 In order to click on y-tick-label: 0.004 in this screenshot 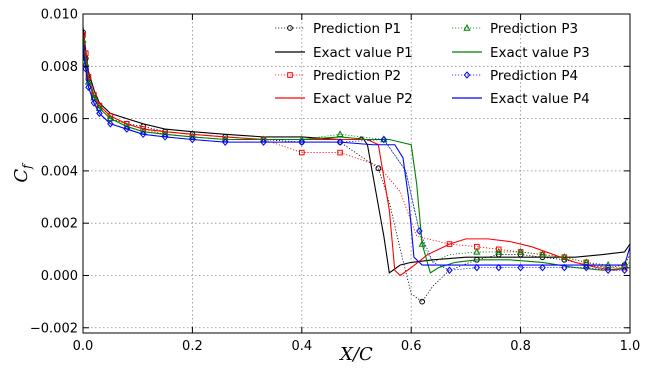, I will do `click(59, 171)`.